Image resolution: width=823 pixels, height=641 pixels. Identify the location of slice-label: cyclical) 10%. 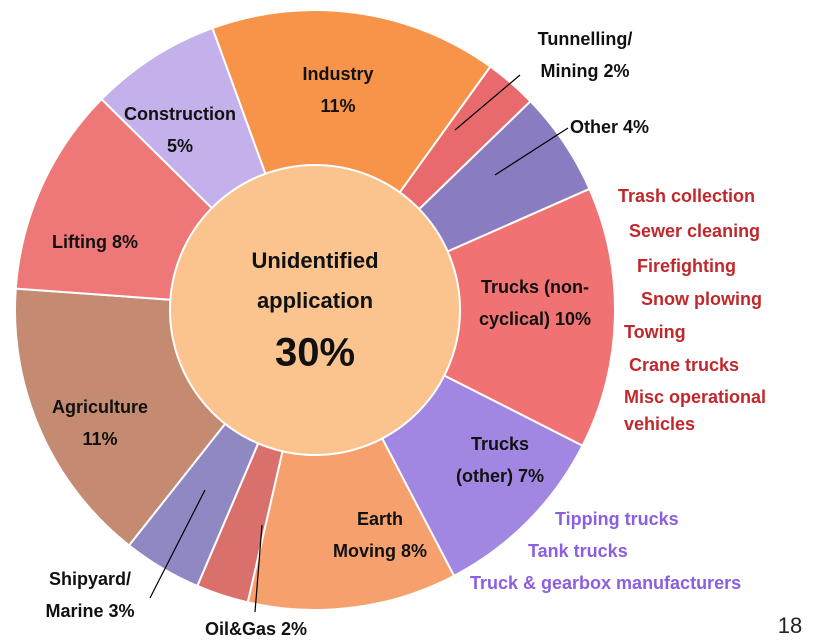
(535, 319).